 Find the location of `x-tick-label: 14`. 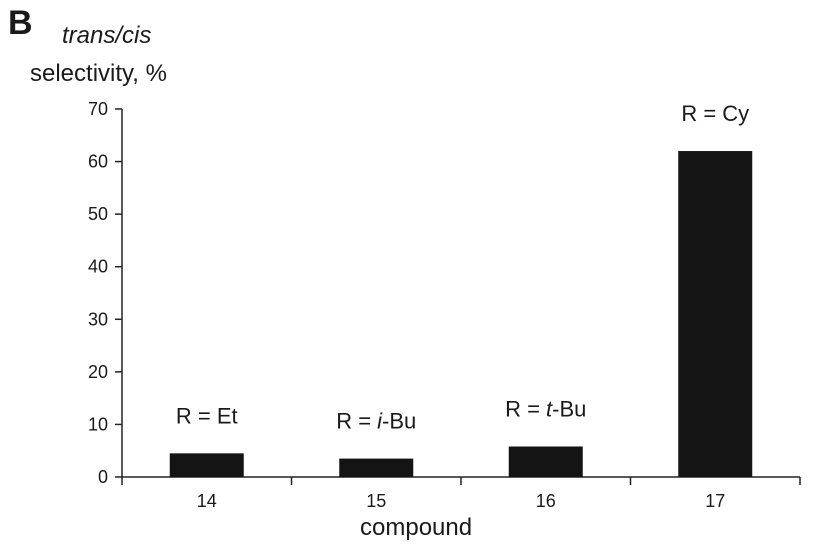

x-tick-label: 14 is located at coordinates (207, 501).